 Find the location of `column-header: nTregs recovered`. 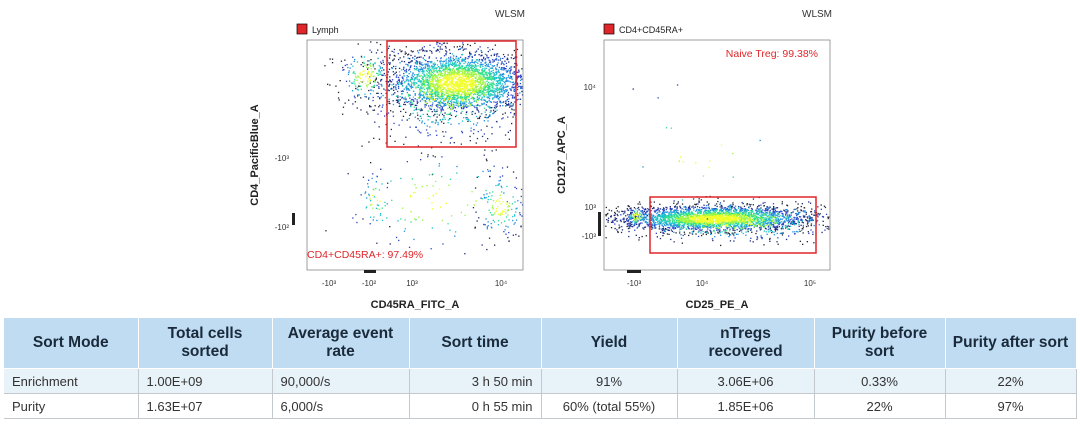

column-header: nTregs recovered is located at coordinates (746, 343).